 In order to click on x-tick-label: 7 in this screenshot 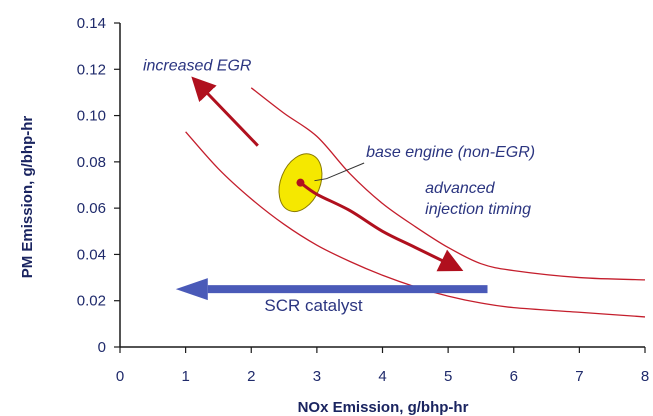, I will do `click(579, 376)`.